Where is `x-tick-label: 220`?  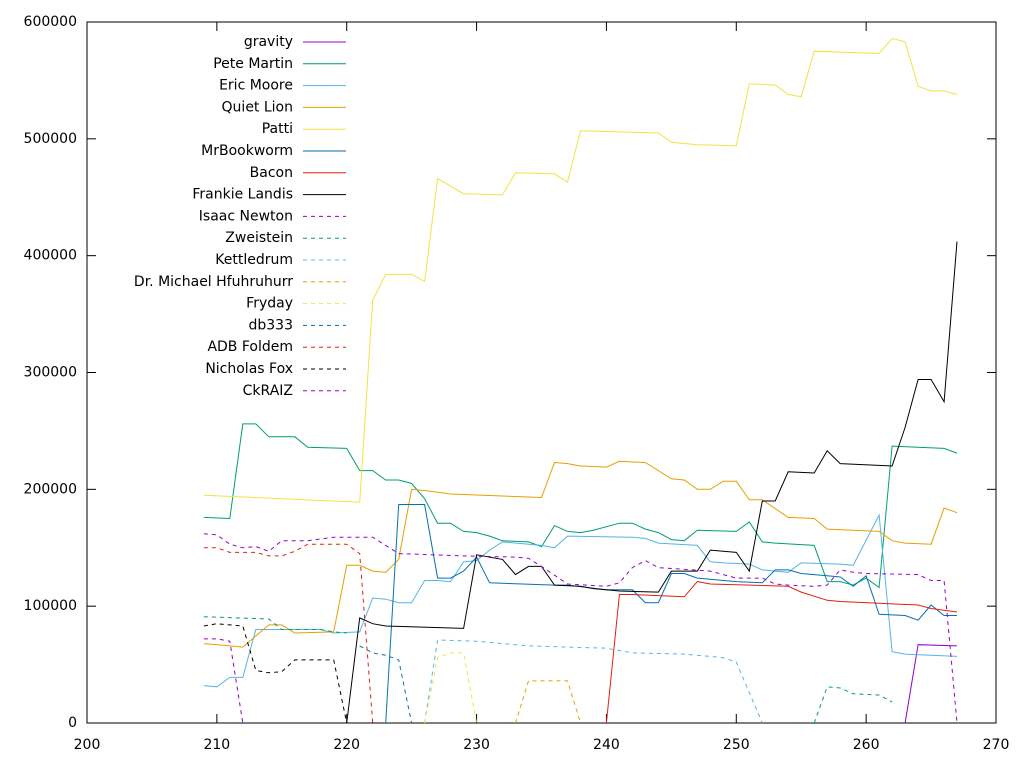 x-tick-label: 220 is located at coordinates (346, 745).